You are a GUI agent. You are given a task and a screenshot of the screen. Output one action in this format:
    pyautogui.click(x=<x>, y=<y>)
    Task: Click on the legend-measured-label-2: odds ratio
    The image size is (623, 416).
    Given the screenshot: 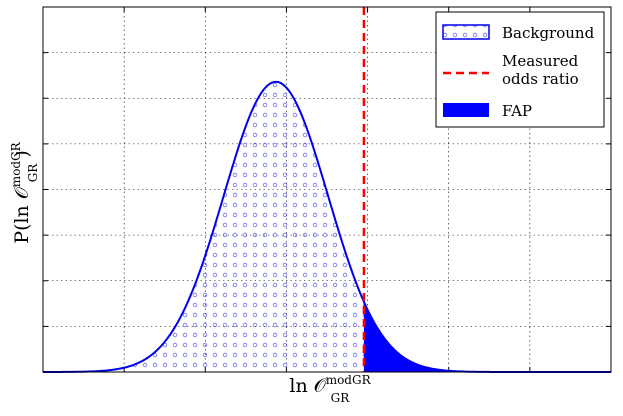 What is the action you would take?
    pyautogui.click(x=540, y=79)
    